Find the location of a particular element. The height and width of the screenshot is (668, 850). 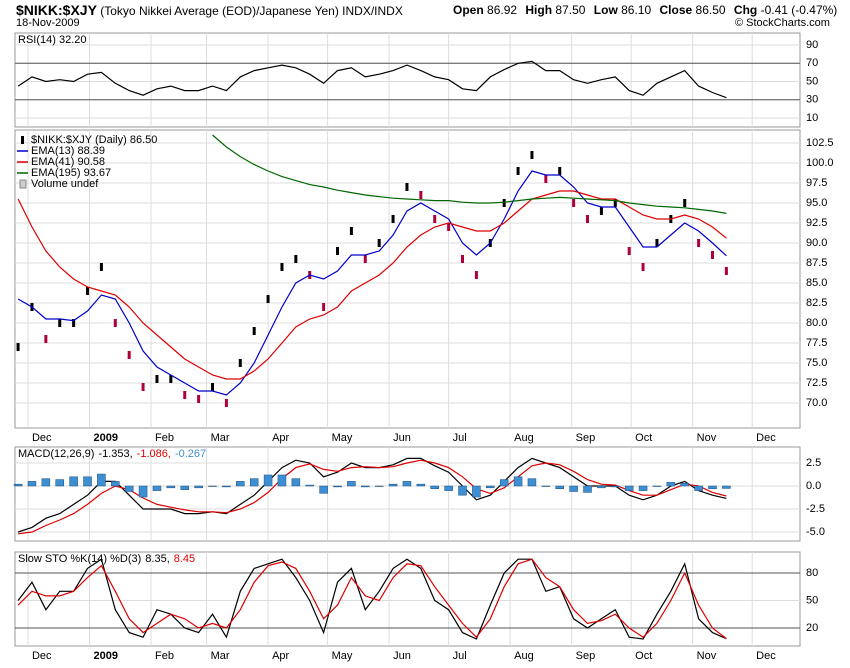

y-tick-label: 72.5 is located at coordinates (816, 383).